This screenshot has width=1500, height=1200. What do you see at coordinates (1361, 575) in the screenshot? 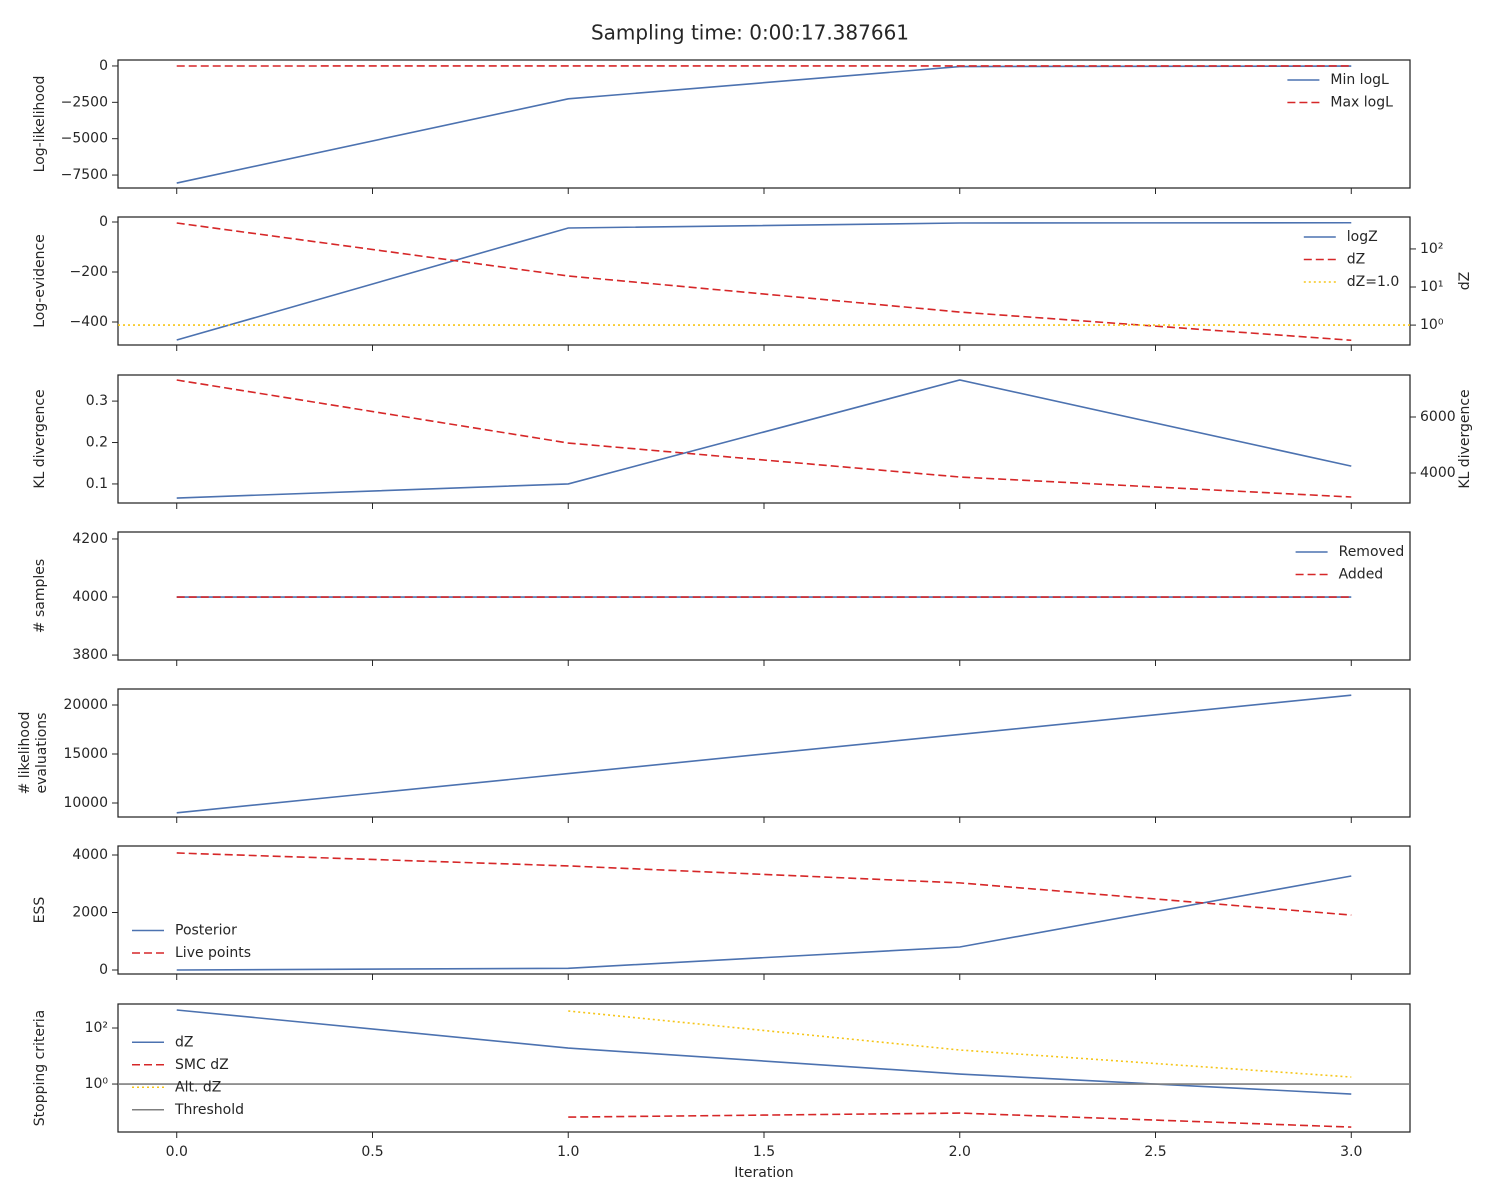
I see `legend-label: Added` at bounding box center [1361, 575].